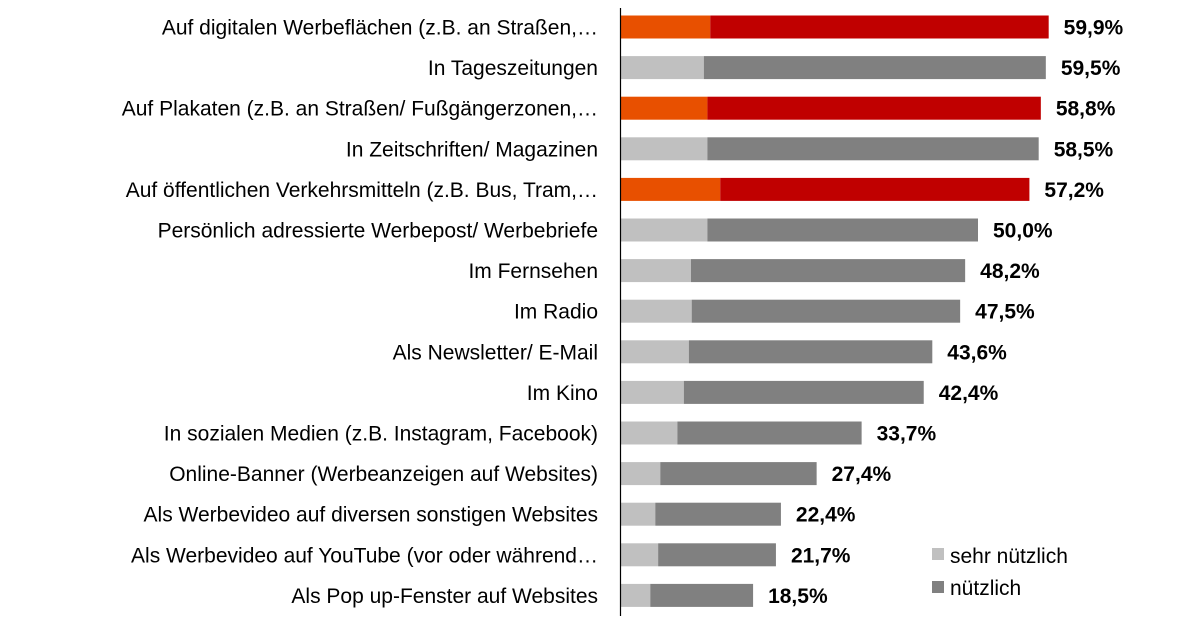 This screenshot has height=624, width=1200. I want to click on value-label: 58,5%, so click(1084, 149).